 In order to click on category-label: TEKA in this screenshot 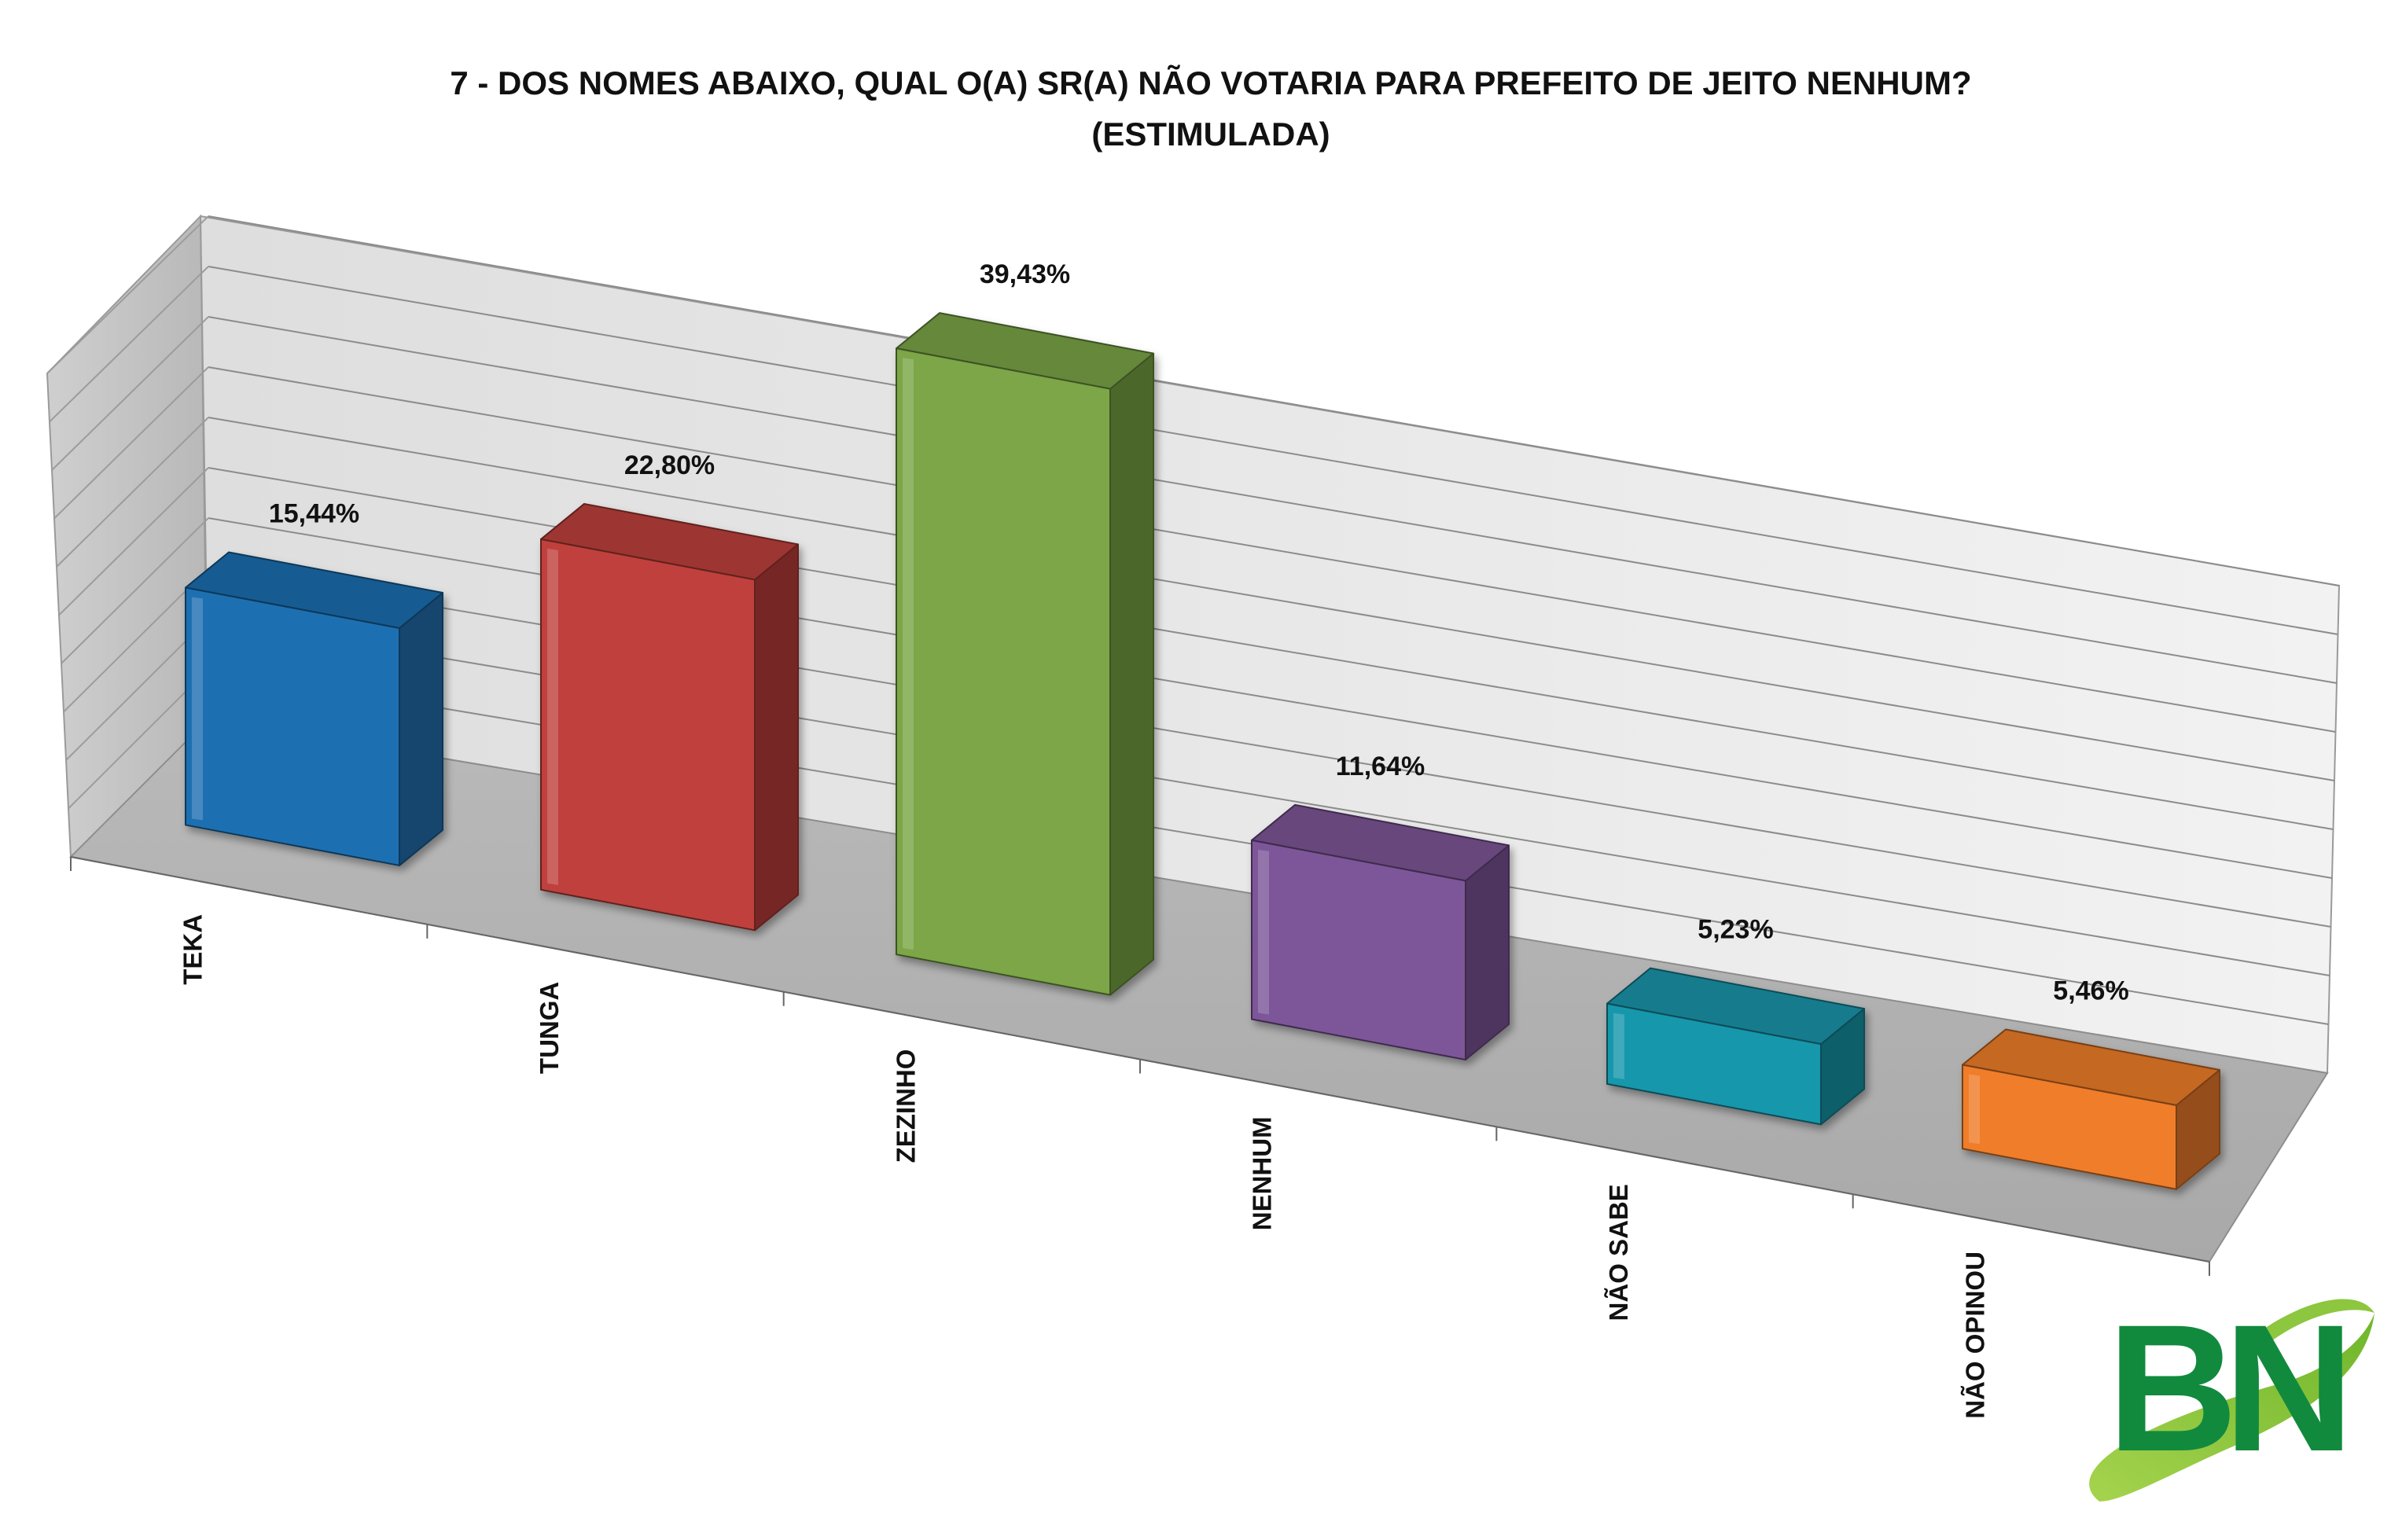, I will do `click(193, 949)`.